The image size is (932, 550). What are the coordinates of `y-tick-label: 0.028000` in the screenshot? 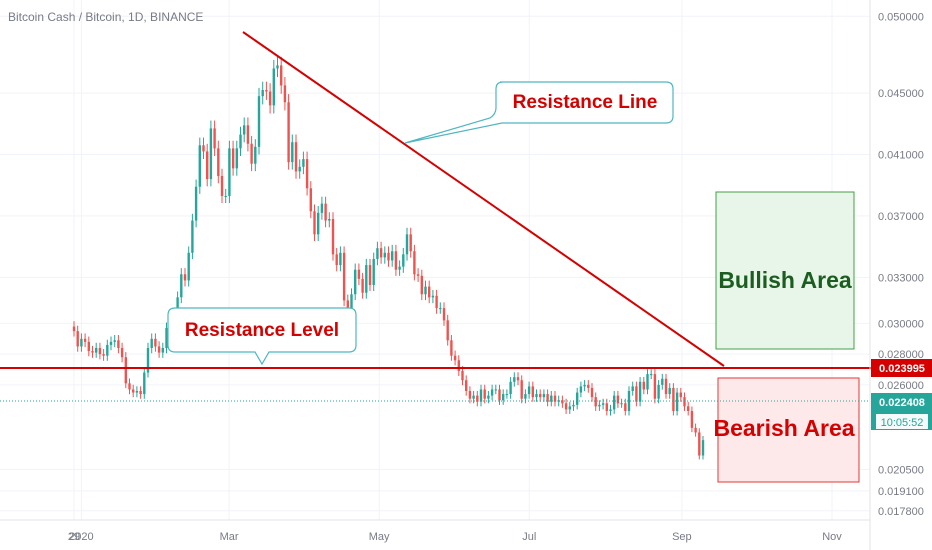 It's located at (901, 355).